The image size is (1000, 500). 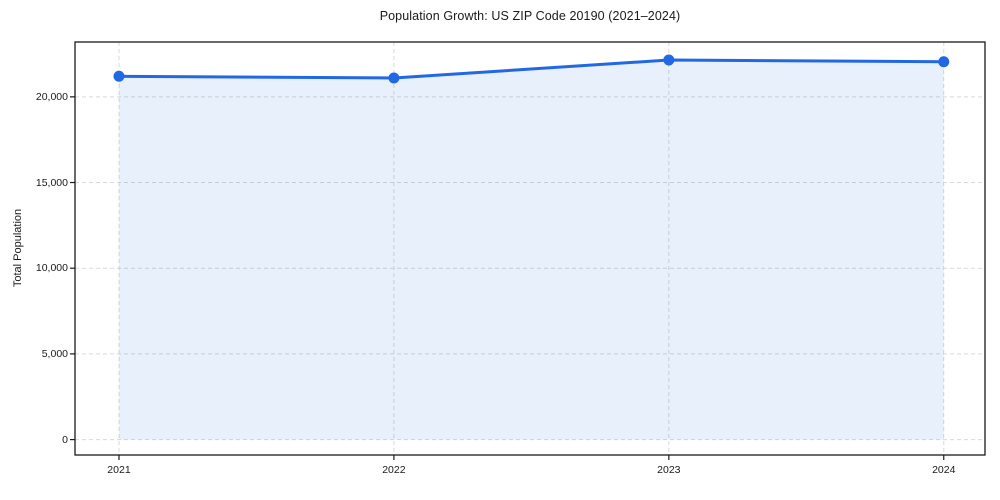 What do you see at coordinates (944, 470) in the screenshot?
I see `x-tick-label: 2024` at bounding box center [944, 470].